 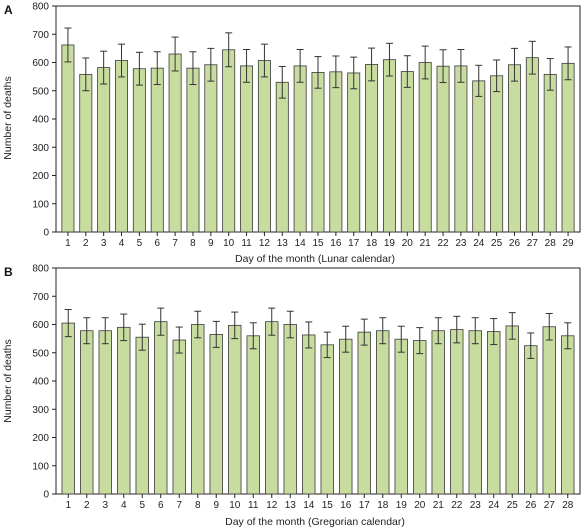 I want to click on y-tick-label-b: 300, so click(x=40, y=410).